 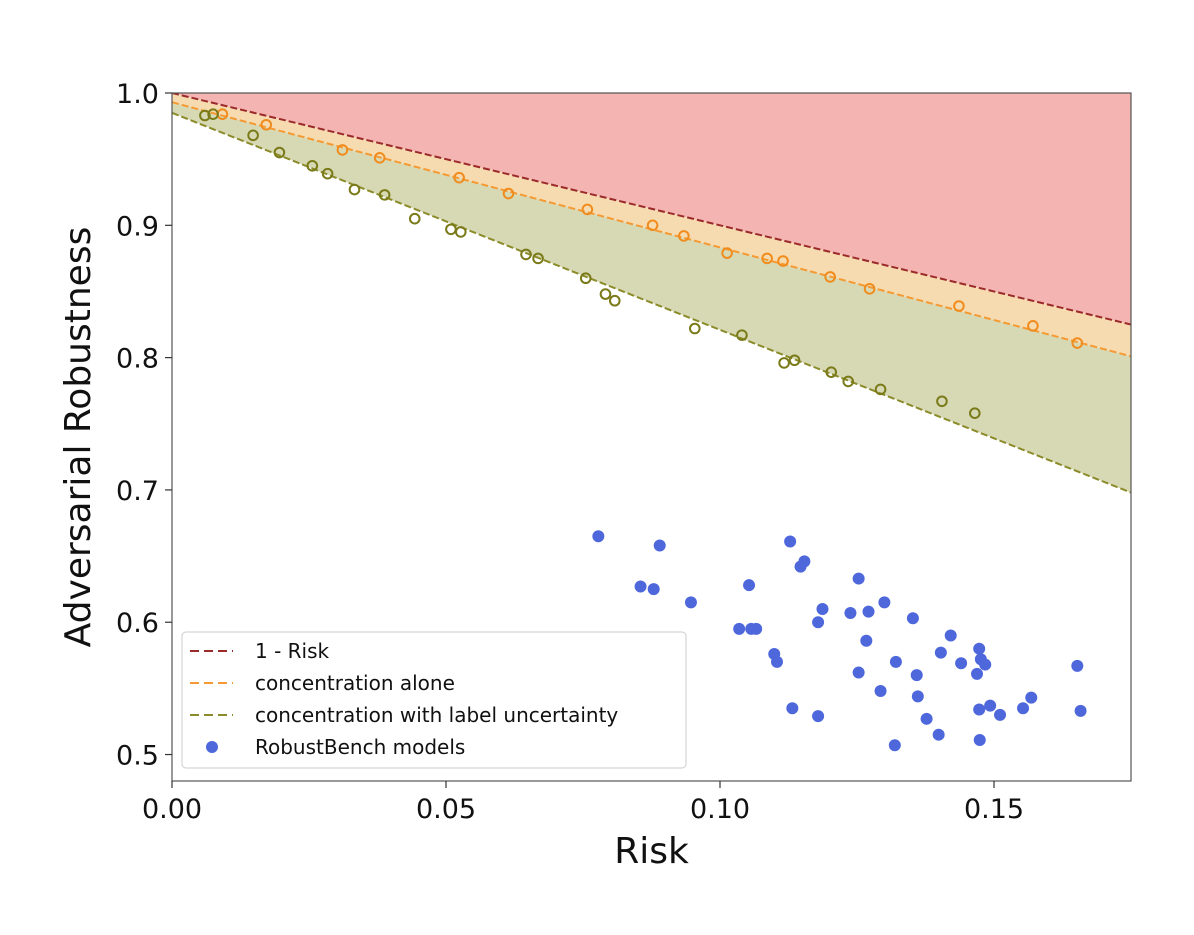 I want to click on x-tick-label: 0.15, so click(x=994, y=809).